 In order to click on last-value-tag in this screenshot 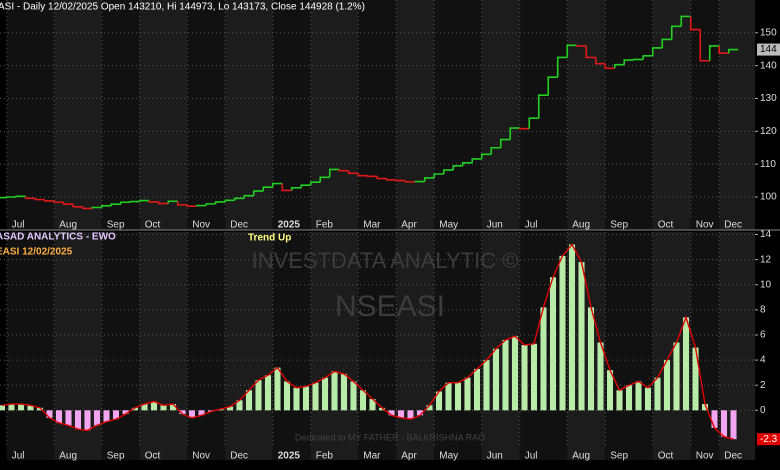, I will do `click(768, 49)`.